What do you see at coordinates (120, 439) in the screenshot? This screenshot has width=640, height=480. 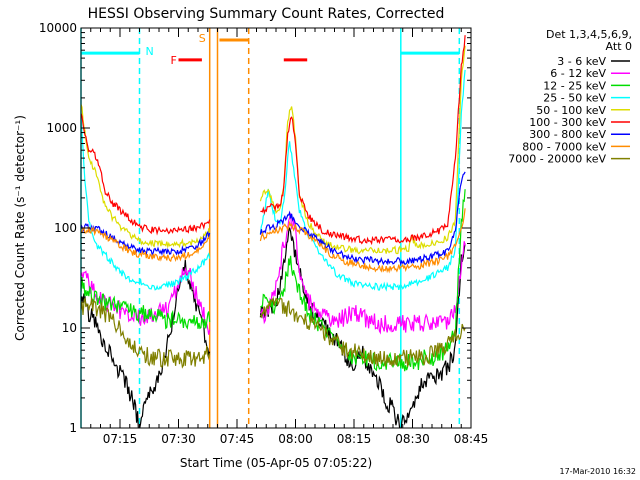 I see `x-tick-label: 07:15` at bounding box center [120, 439].